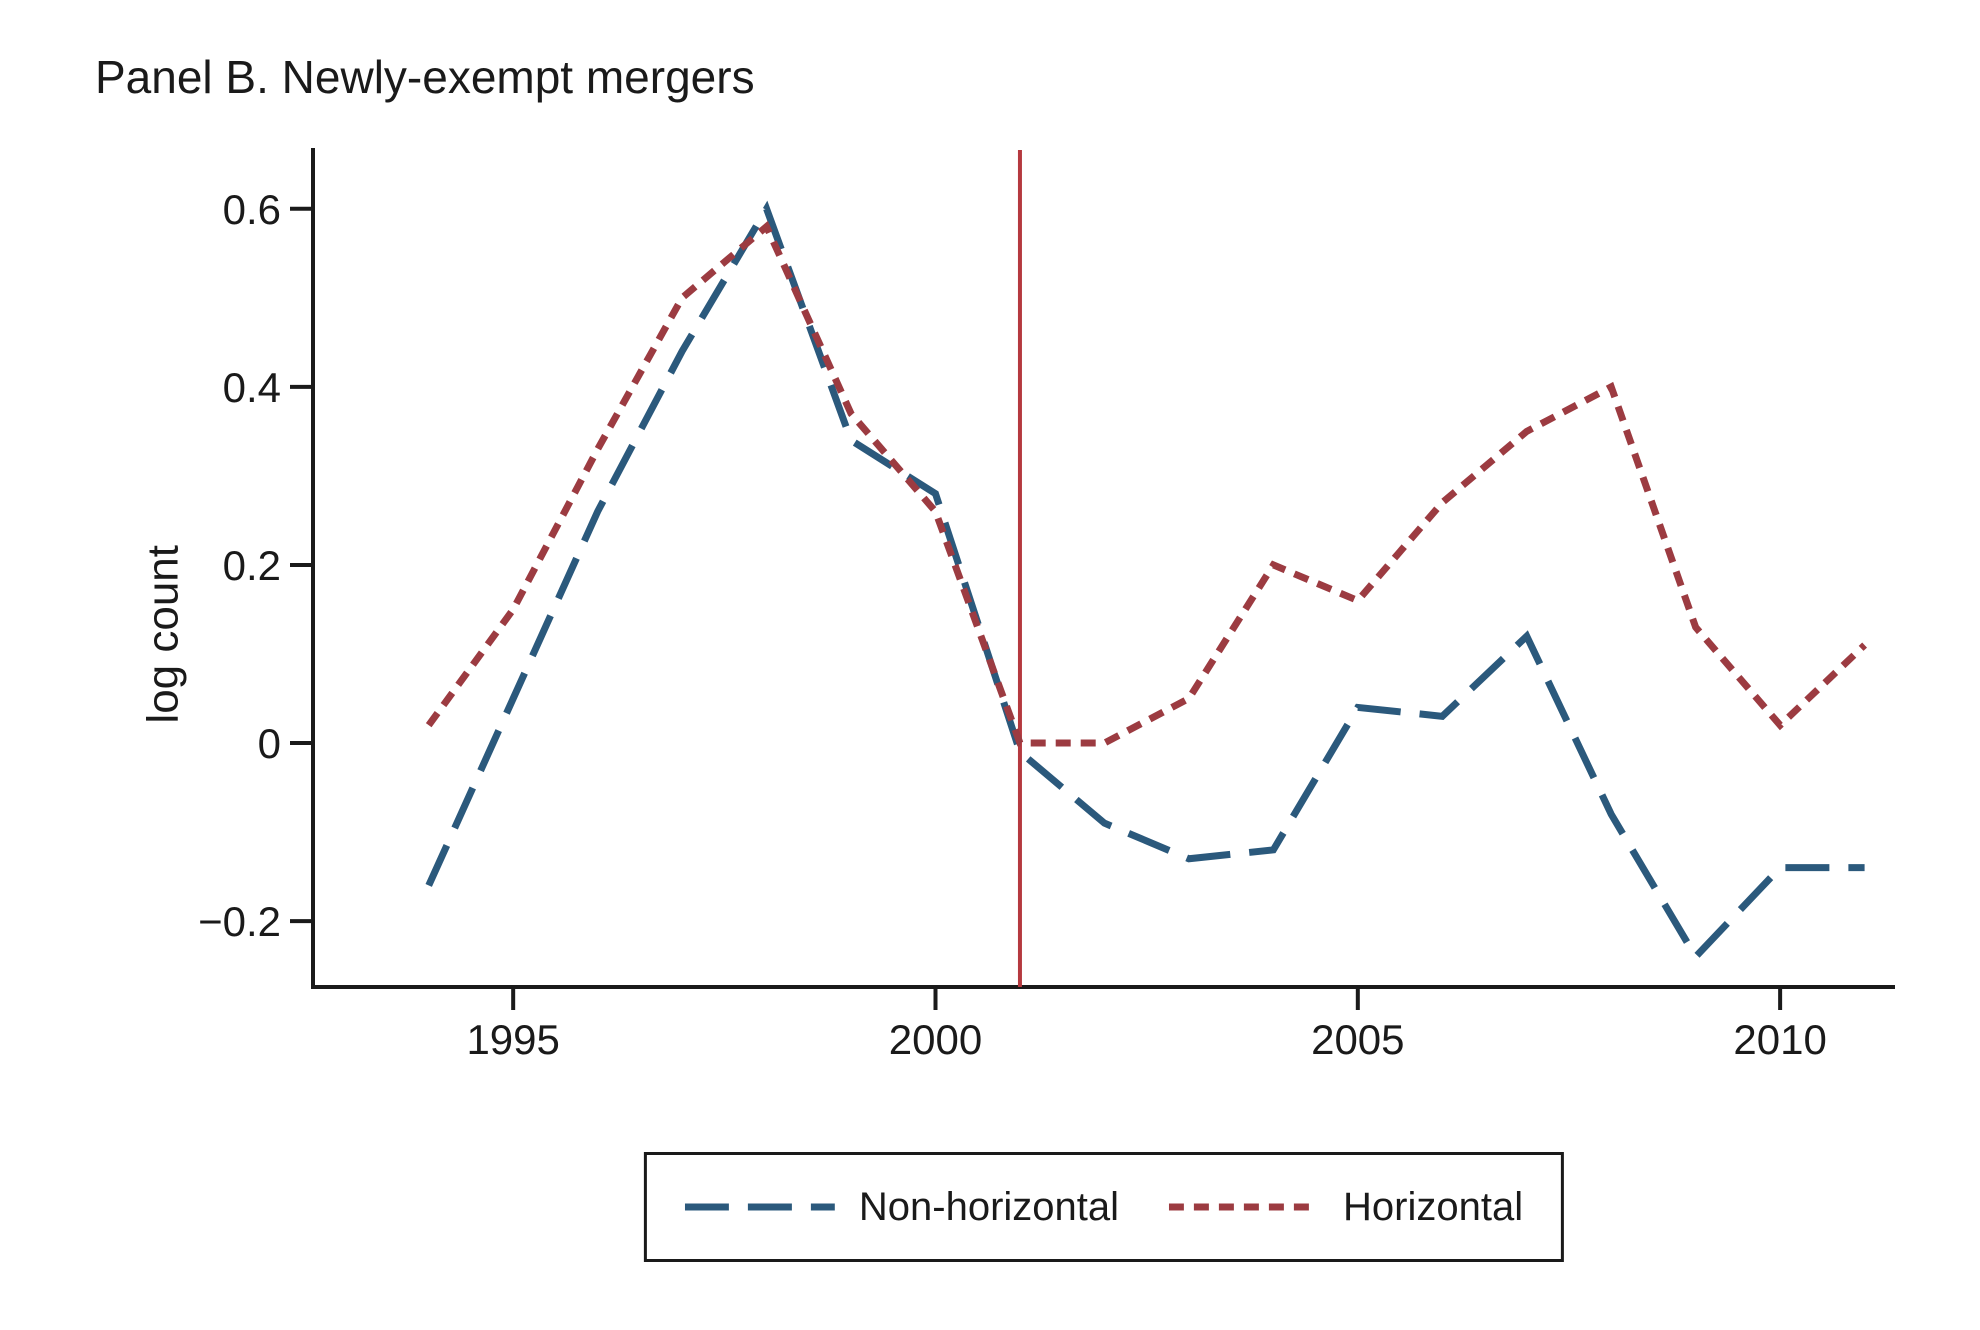 Image resolution: width=1980 pixels, height=1330 pixels. What do you see at coordinates (1244, 1207) in the screenshot?
I see `horizontal-dashed-line-icon` at bounding box center [1244, 1207].